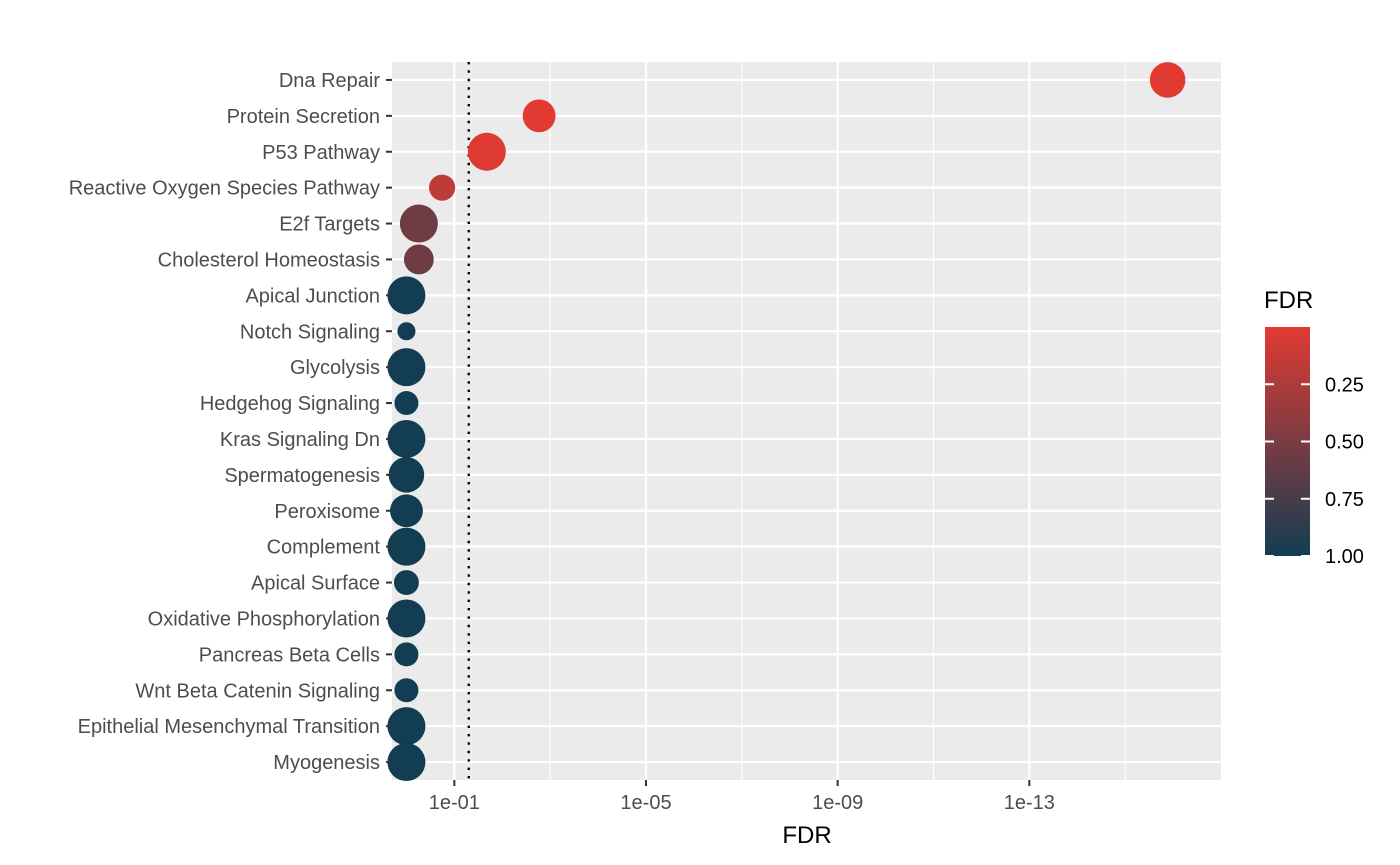  Describe the element at coordinates (1314, 471) in the screenshot. I see `legend-ticks: 0.25 0.50 0.75 1.00` at that location.